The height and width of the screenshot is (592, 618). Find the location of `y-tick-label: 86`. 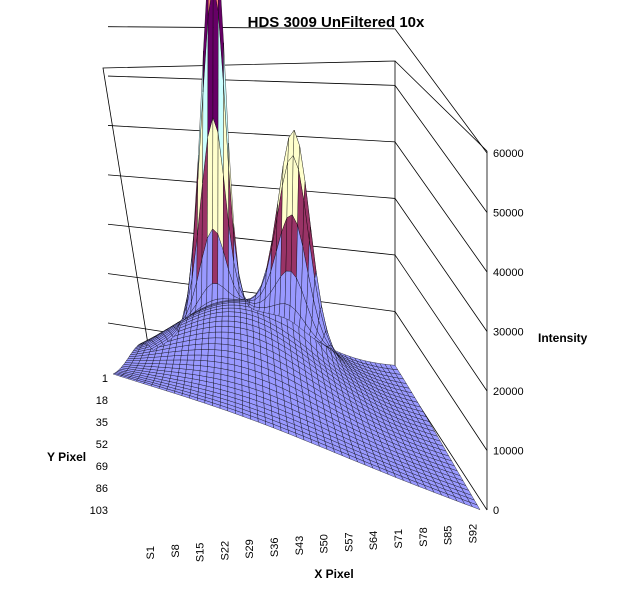

y-tick-label: 86 is located at coordinates (102, 489).